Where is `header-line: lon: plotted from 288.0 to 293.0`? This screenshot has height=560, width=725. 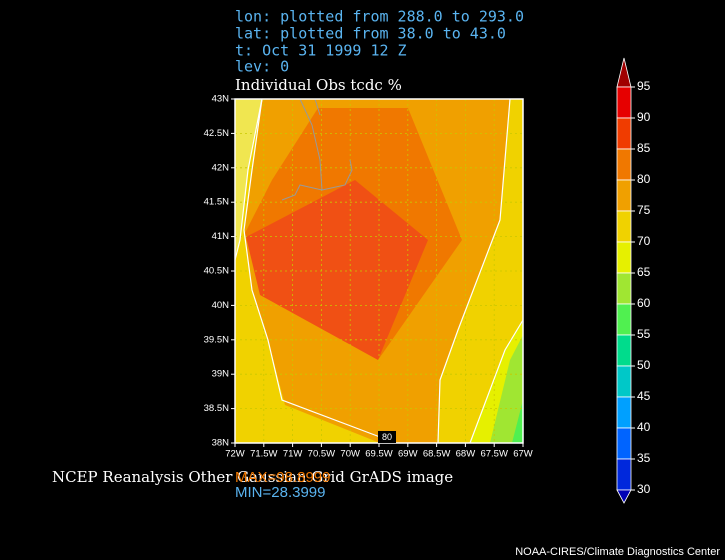 header-line: lon: plotted from 288.0 to 293.0 is located at coordinates (379, 17).